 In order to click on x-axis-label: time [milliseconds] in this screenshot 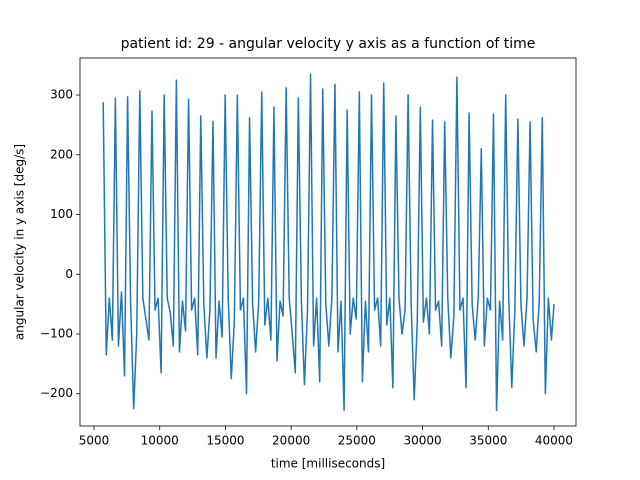, I will do `click(328, 464)`.